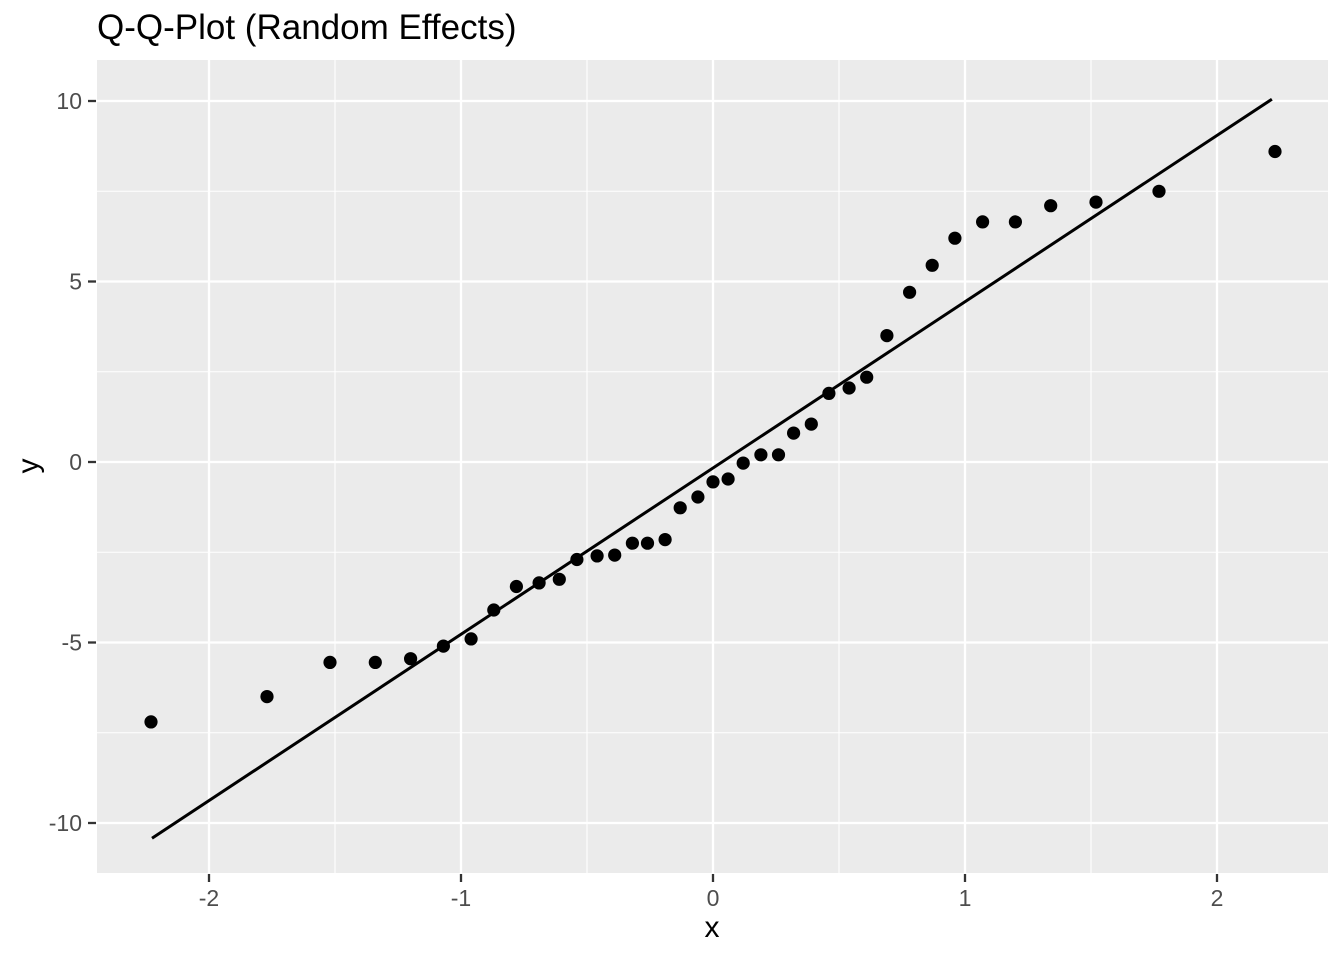 This screenshot has width=1344, height=960. I want to click on x-tick-label: -2, so click(209, 898).